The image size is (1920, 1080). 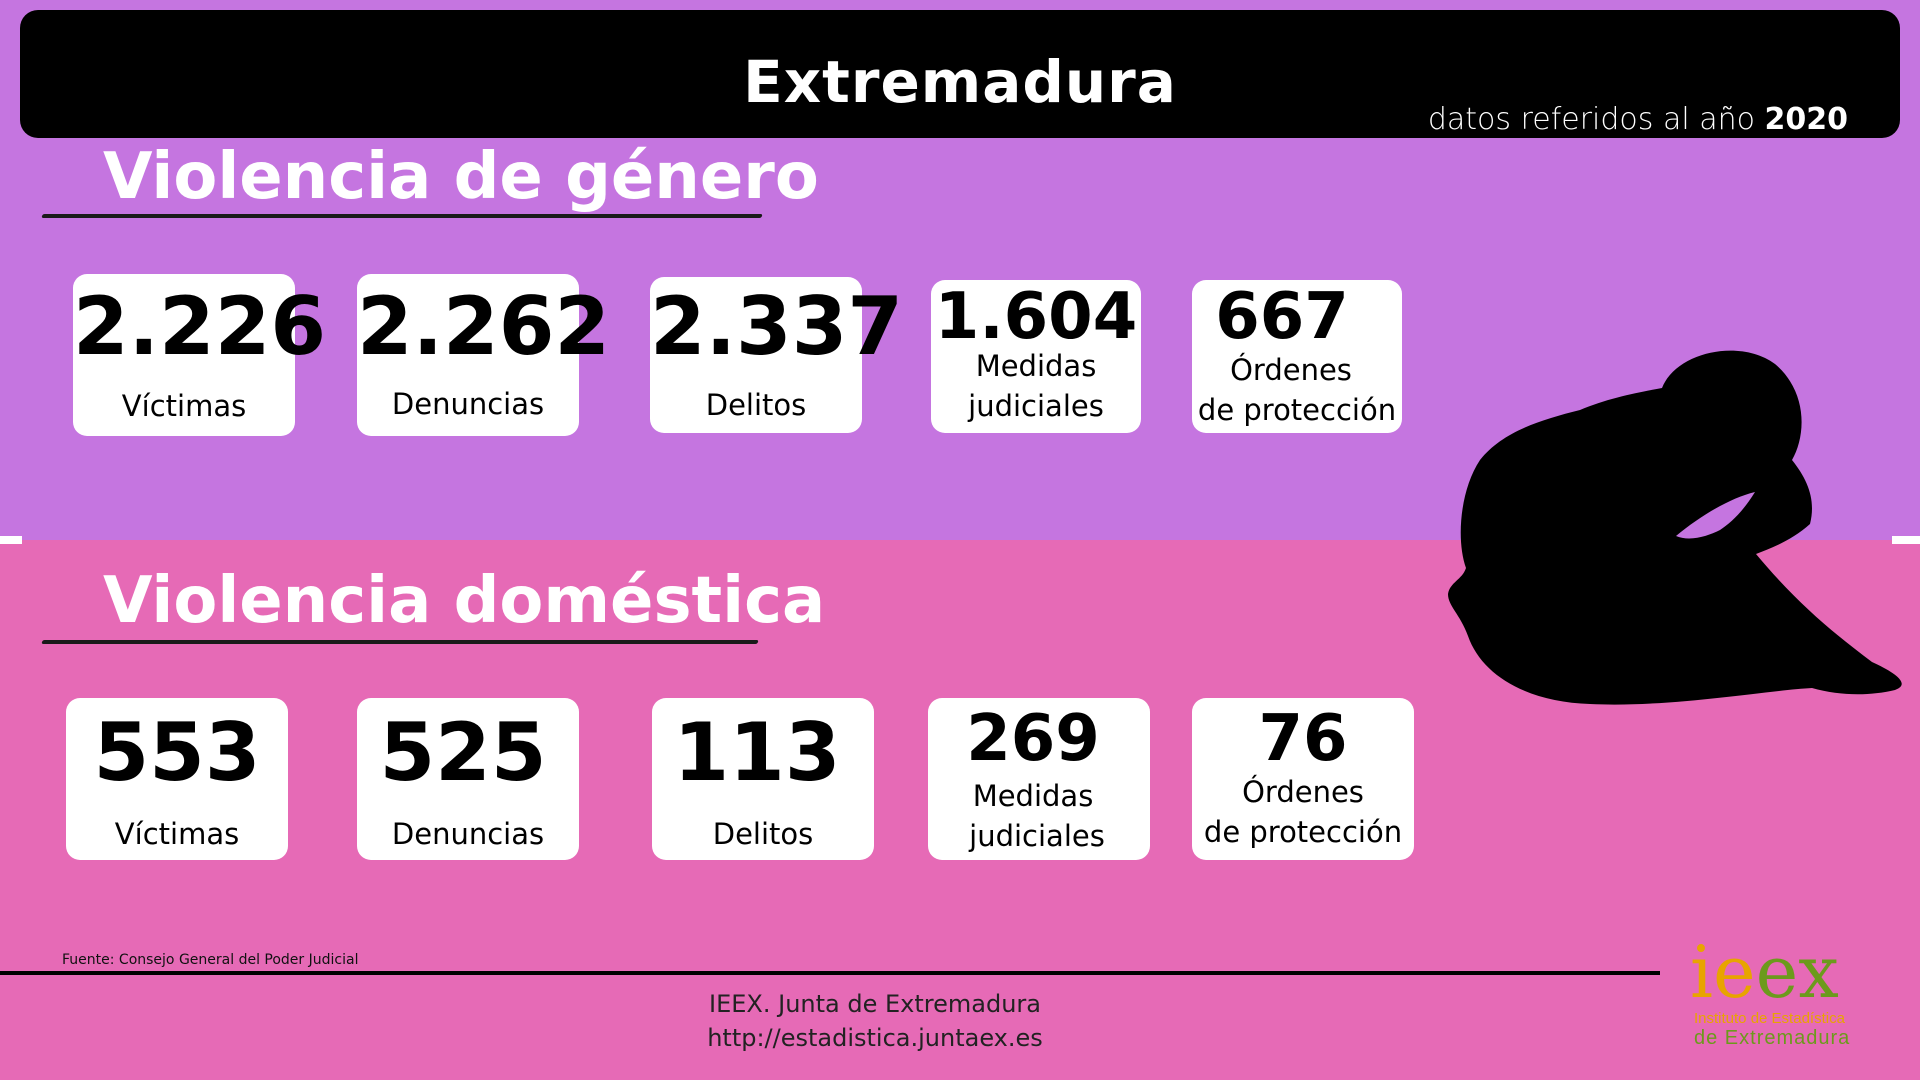 I want to click on domestica-card-delitos: 113 Delitos, so click(x=763, y=779).